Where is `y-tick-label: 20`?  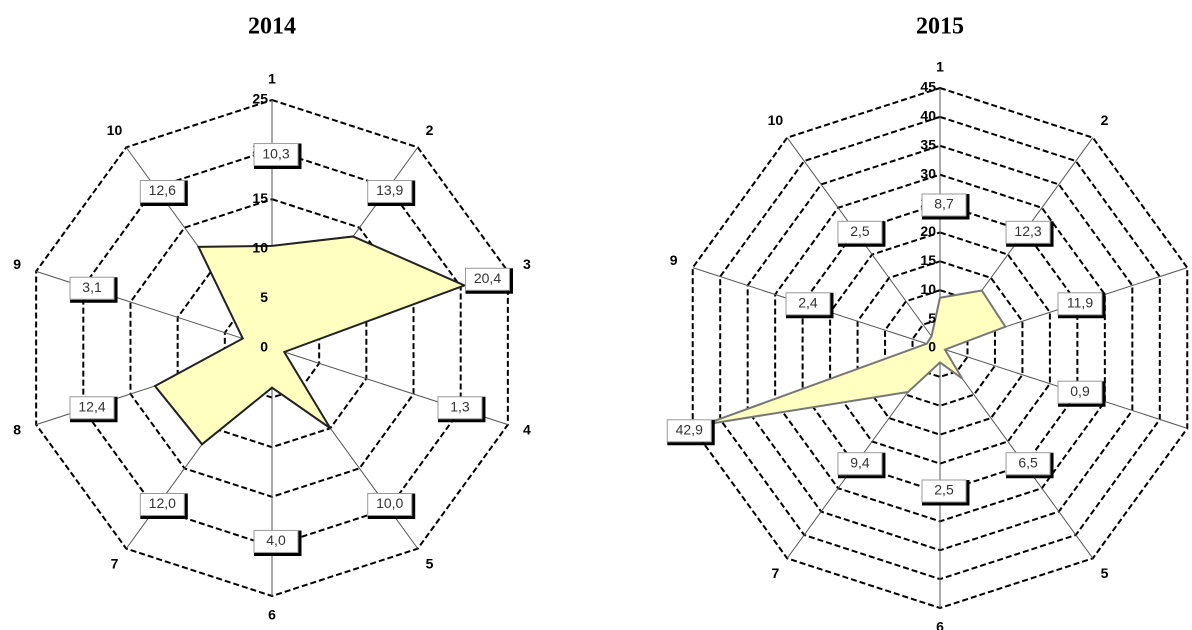
y-tick-label: 20 is located at coordinates (928, 231).